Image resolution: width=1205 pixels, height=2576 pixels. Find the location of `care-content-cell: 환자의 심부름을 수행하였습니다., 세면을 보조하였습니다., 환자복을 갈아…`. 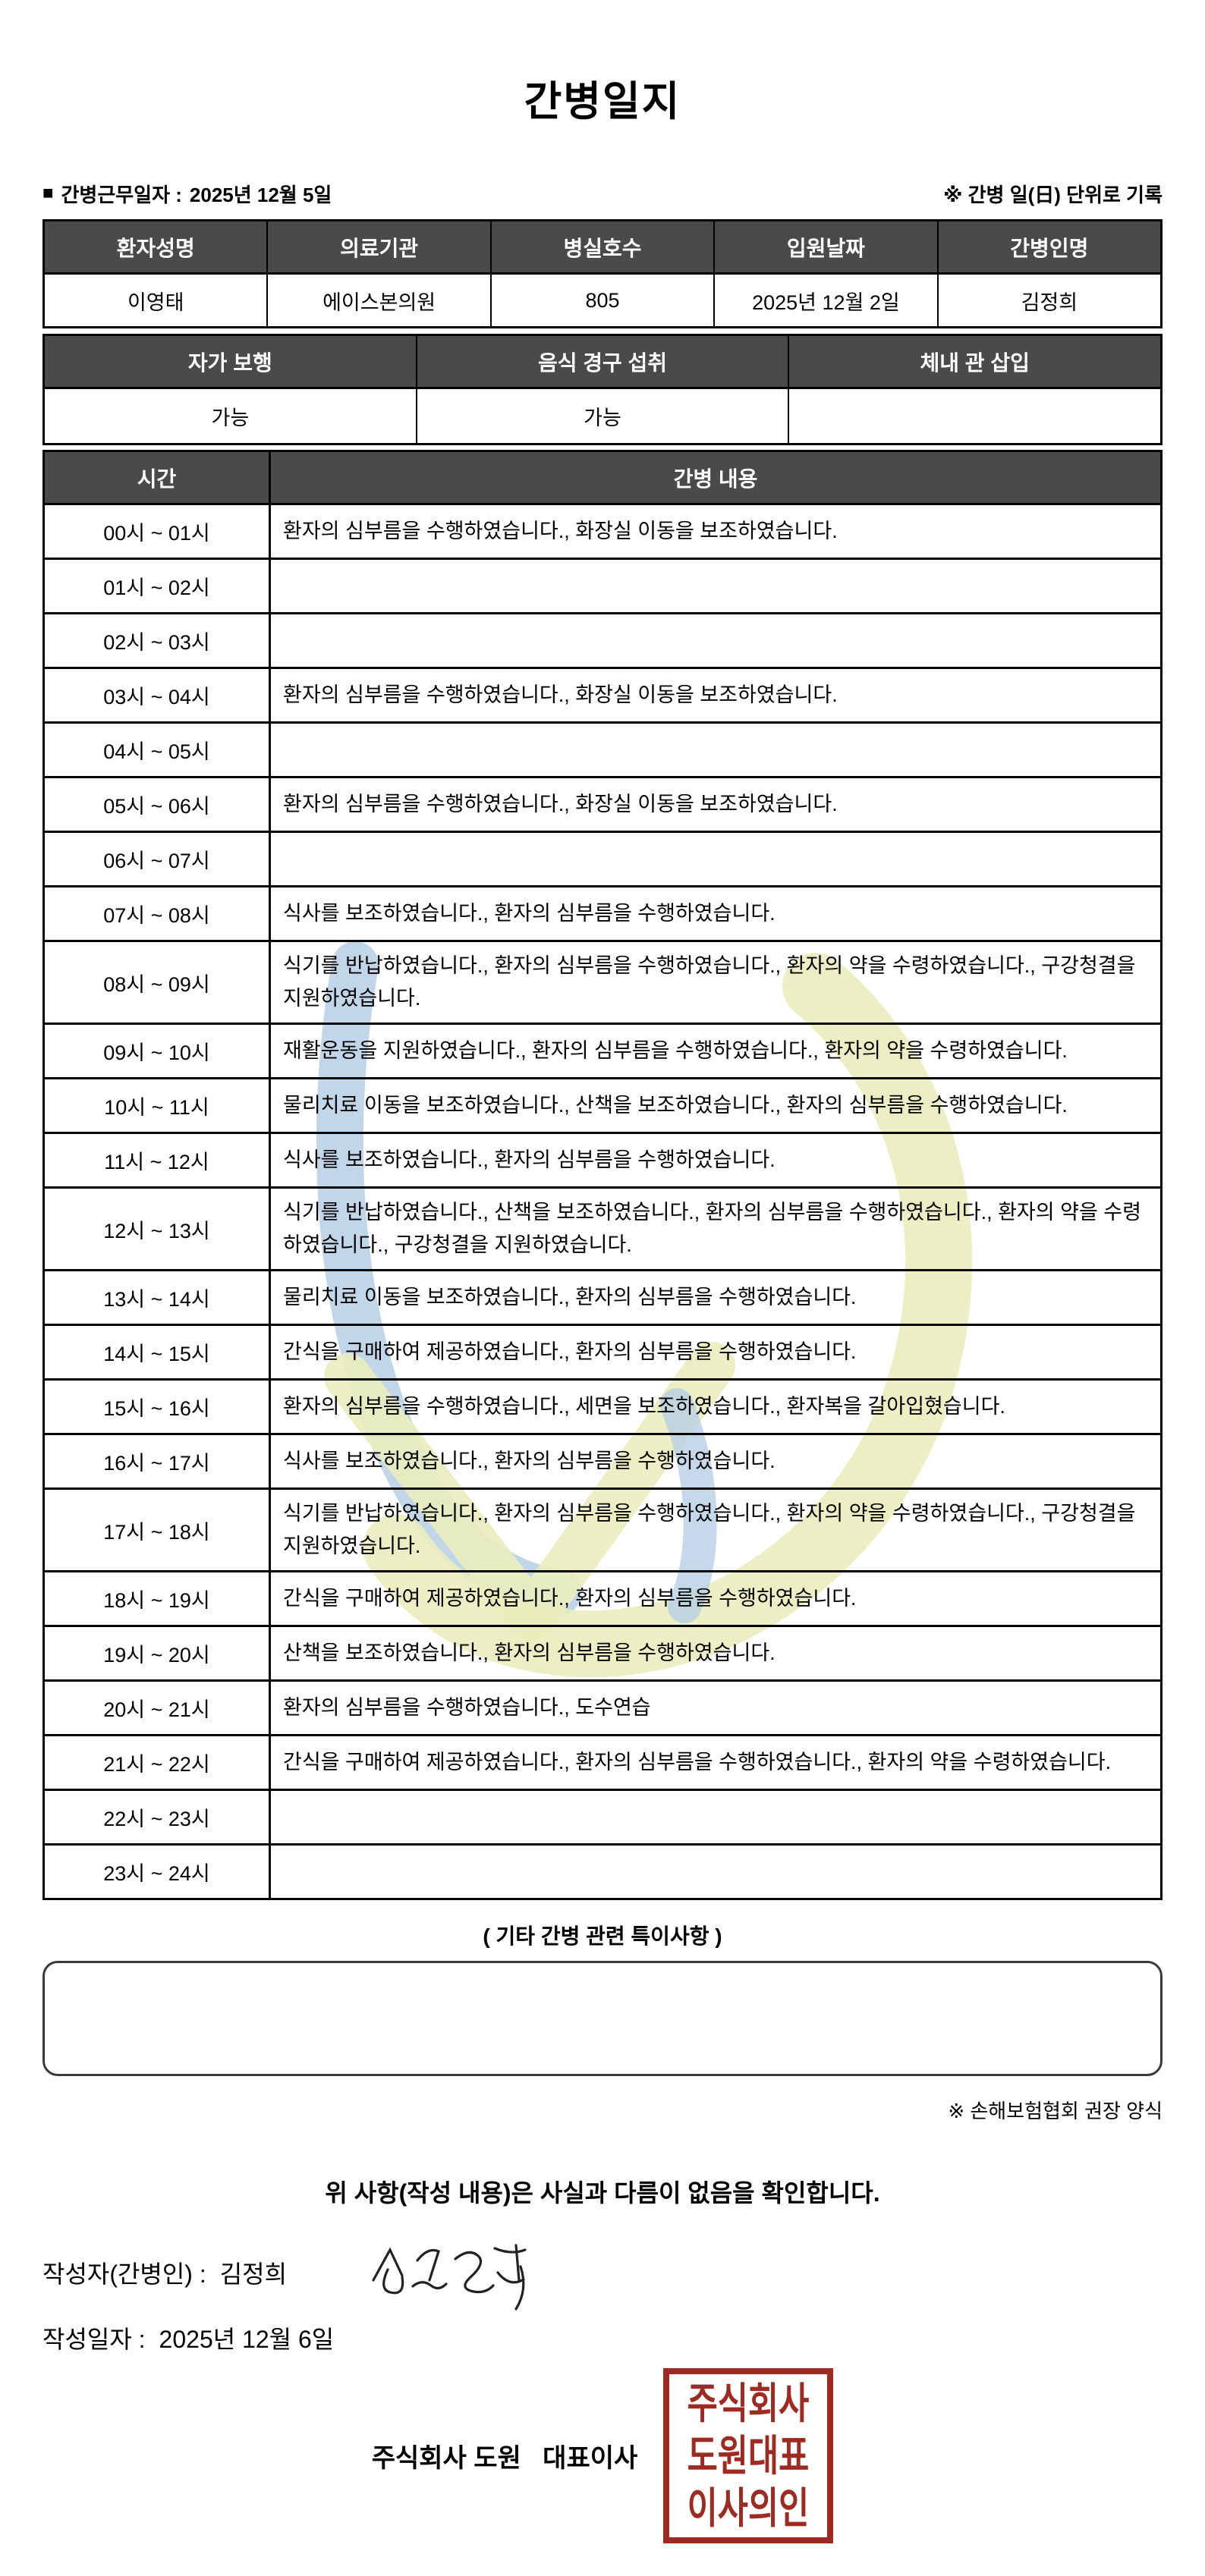

care-content-cell: 환자의 심부름을 수행하였습니다., 세면을 보조하였습니다., 환자복을 갈아… is located at coordinates (644, 1406).